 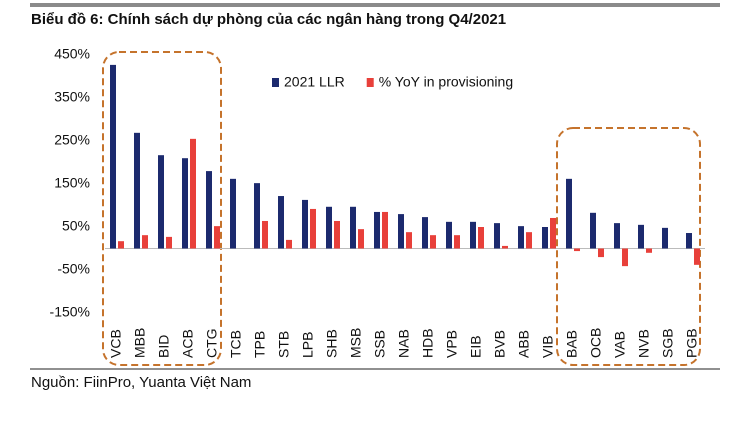 What do you see at coordinates (72, 140) in the screenshot?
I see `y-tick-label: 250%` at bounding box center [72, 140].